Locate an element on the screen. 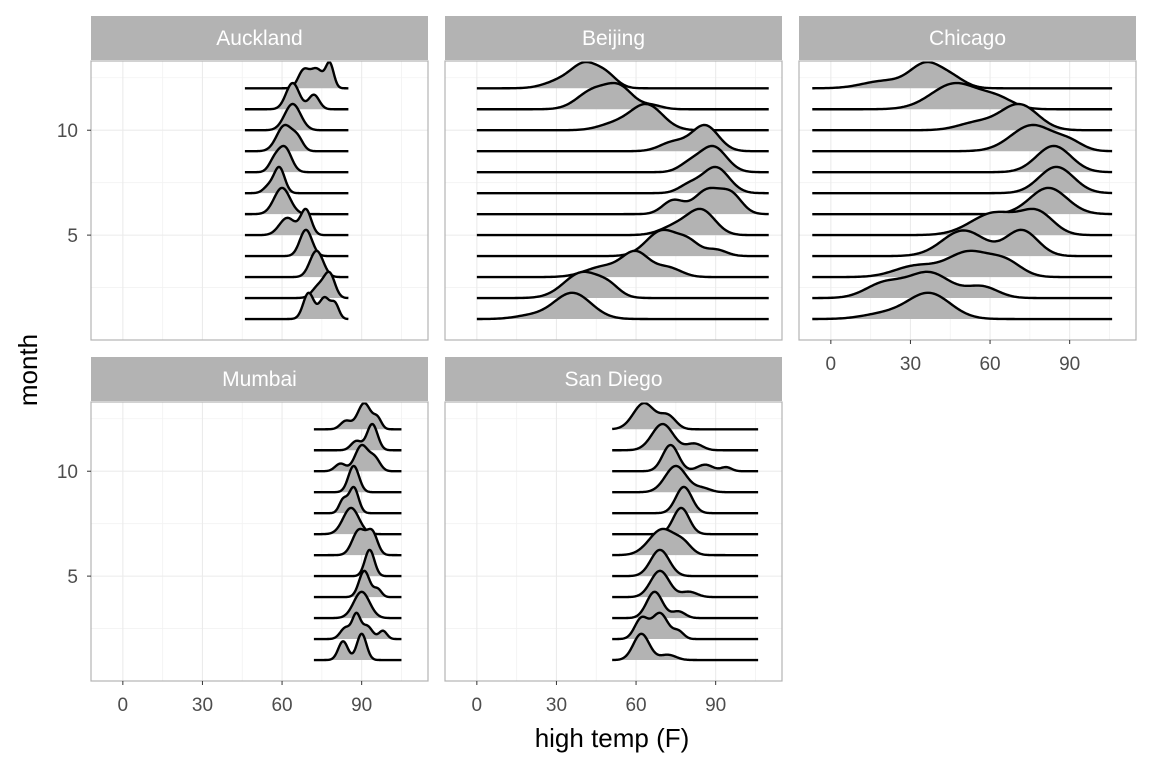  facet-beijing: Beijing is located at coordinates (613, 178).